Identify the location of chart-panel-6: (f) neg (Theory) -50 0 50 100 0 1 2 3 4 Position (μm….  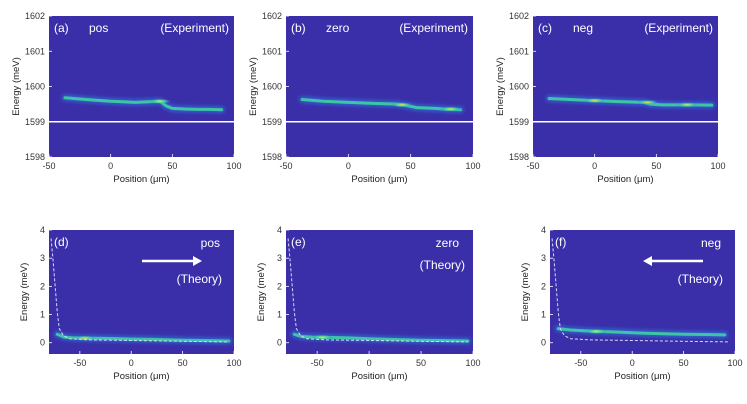
(631, 303).